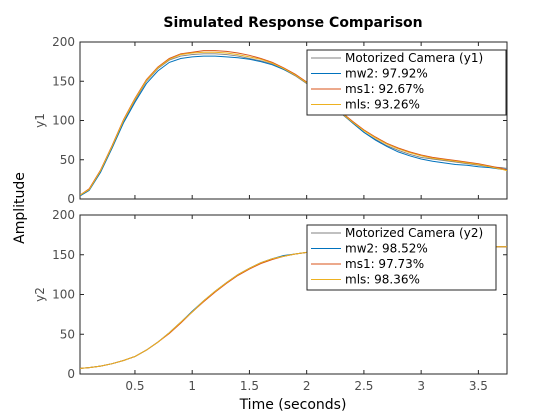 This screenshot has height=420, width=560. What do you see at coordinates (414, 58) in the screenshot?
I see `legend-entry-measured: Motorized Camera (y1)` at bounding box center [414, 58].